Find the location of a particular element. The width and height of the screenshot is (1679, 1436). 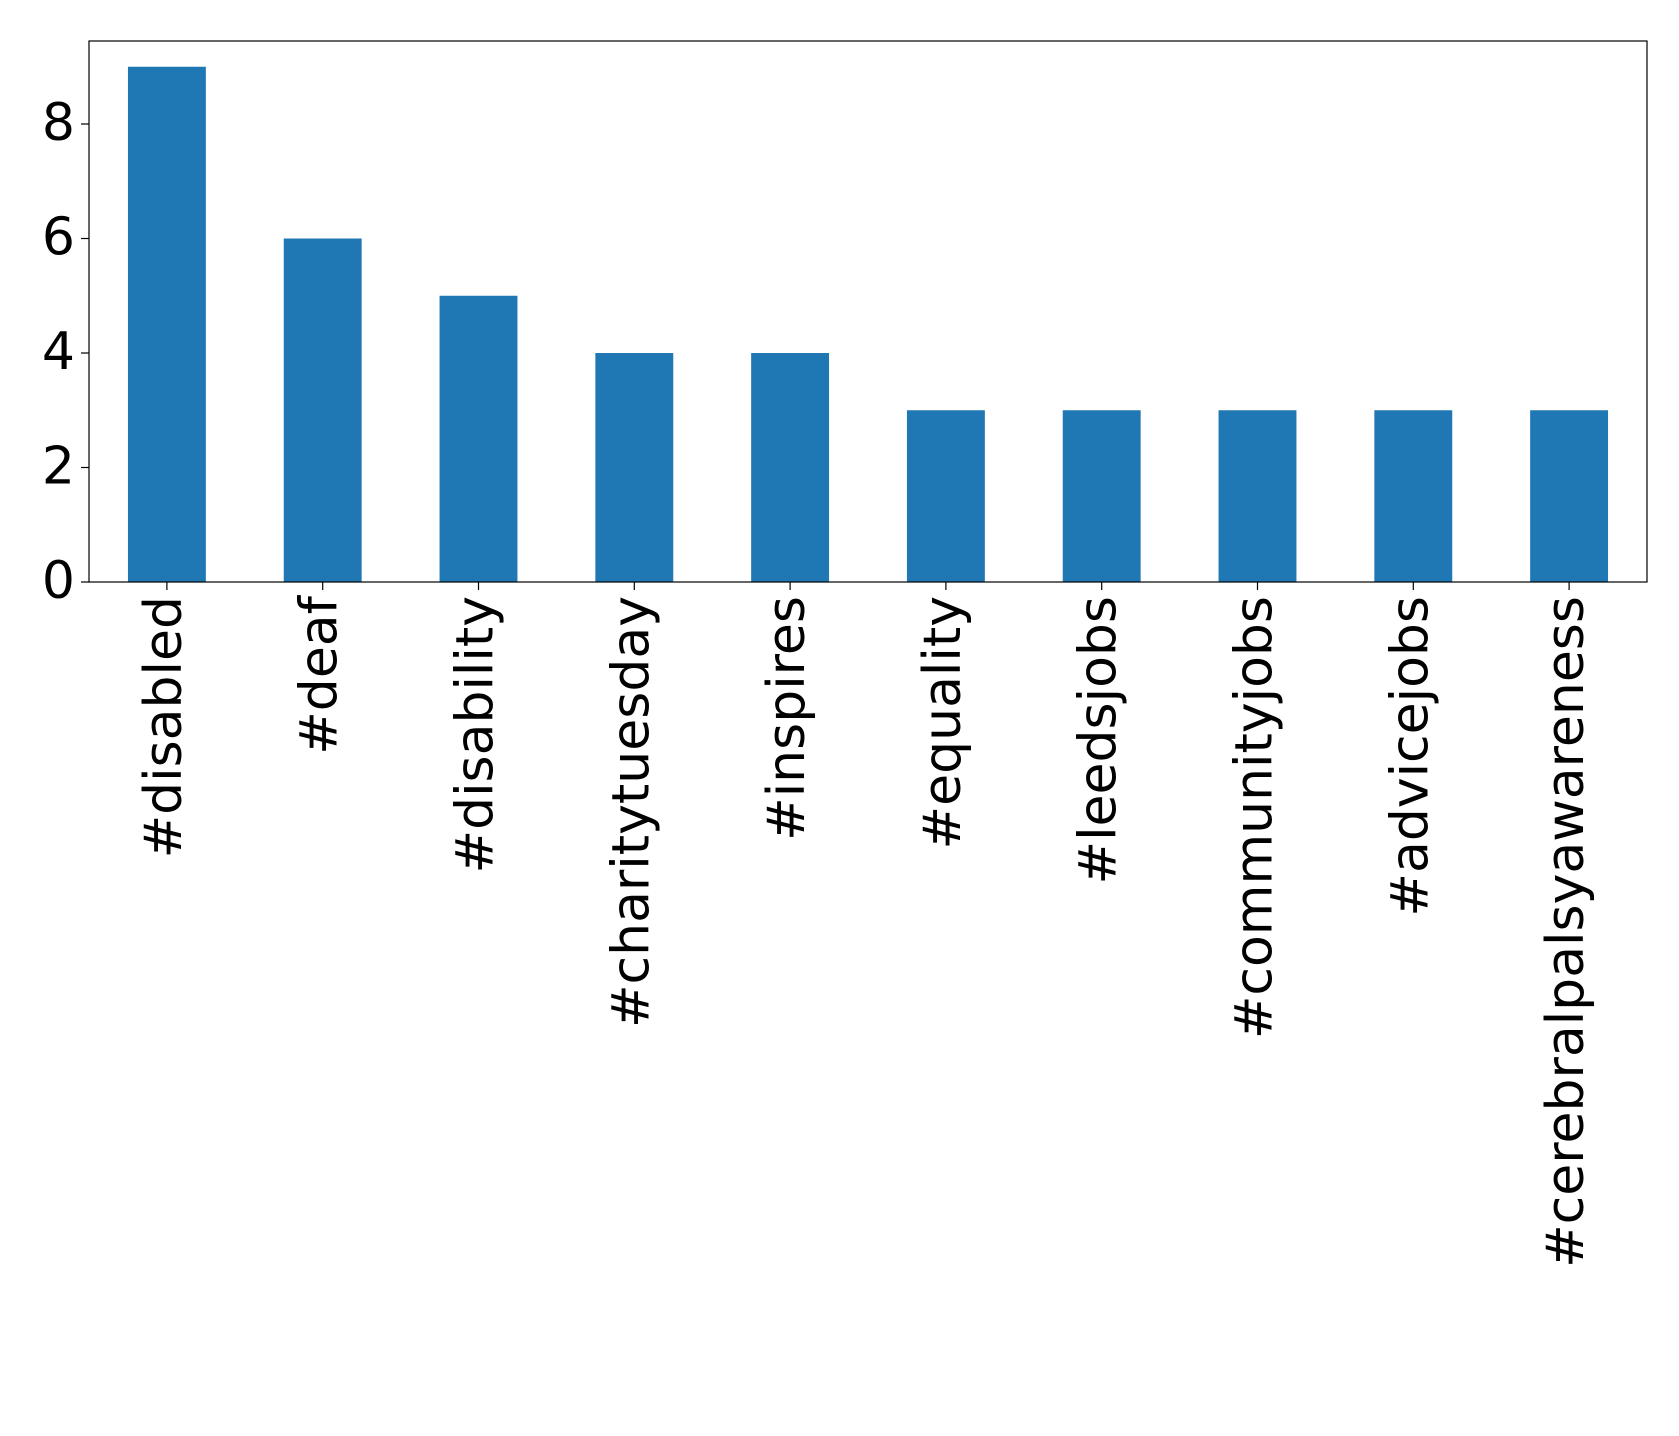

y-tick-label: 6 is located at coordinates (58, 238).